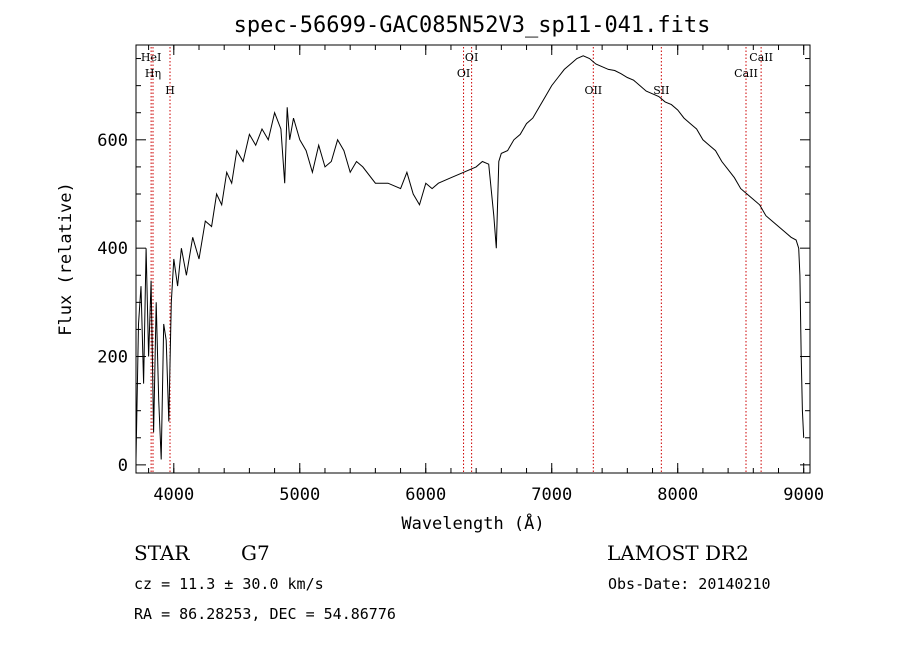 The width and height of the screenshot is (900, 649). What do you see at coordinates (472, 25) in the screenshot?
I see `chart-title: spec-56699-GAC085N52V3_sp11-041.fits` at bounding box center [472, 25].